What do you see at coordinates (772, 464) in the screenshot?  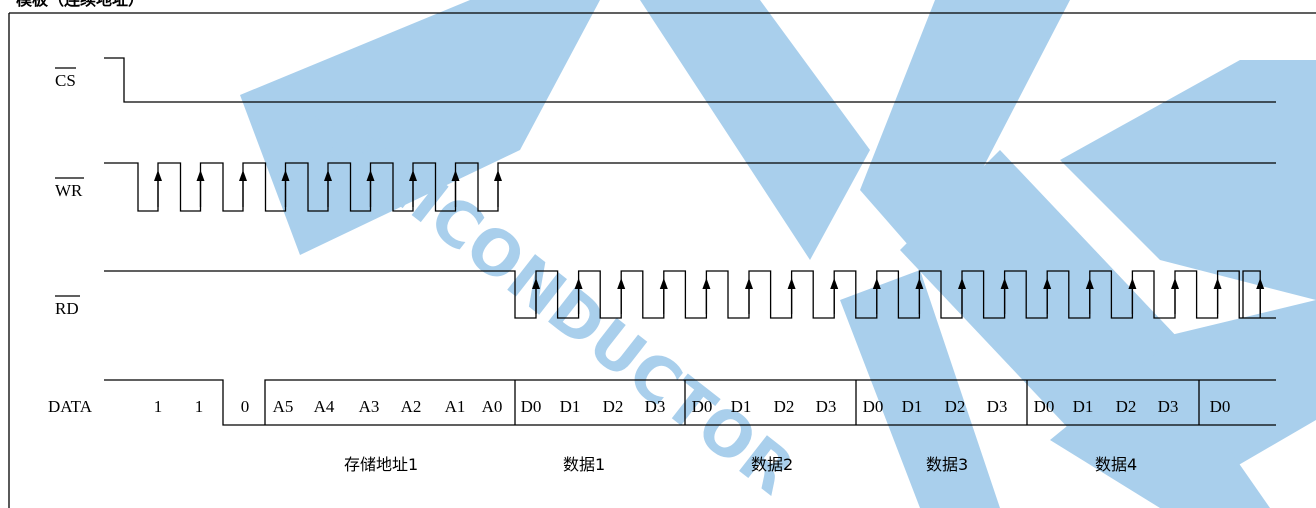 I see `caption-data-2: 数据2` at bounding box center [772, 464].